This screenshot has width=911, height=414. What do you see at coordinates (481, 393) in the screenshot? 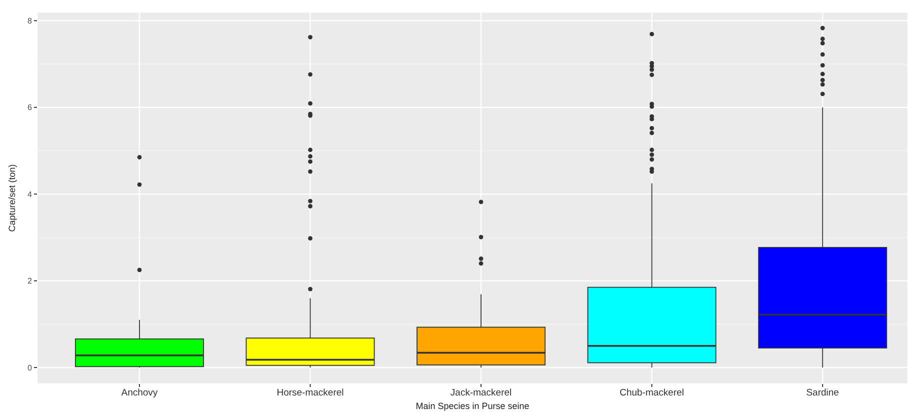
I see `x-tick-label: Jack-mackerel` at bounding box center [481, 393].